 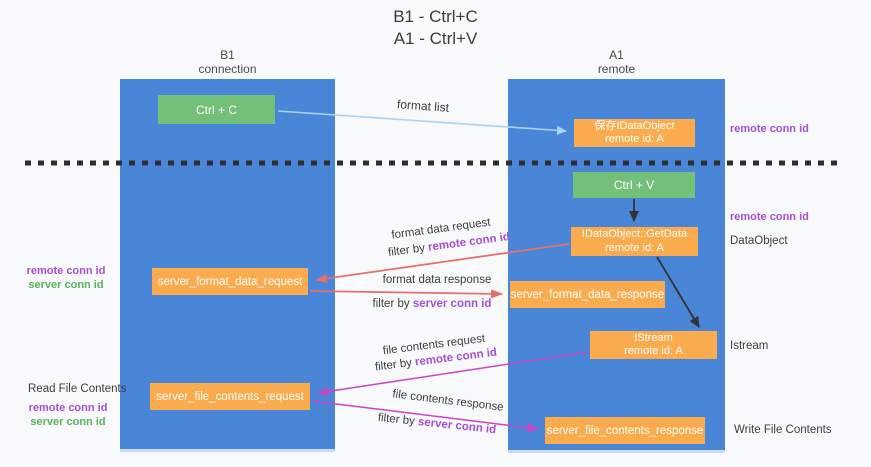 I want to click on istream-annotation: Istream, so click(x=749, y=346).